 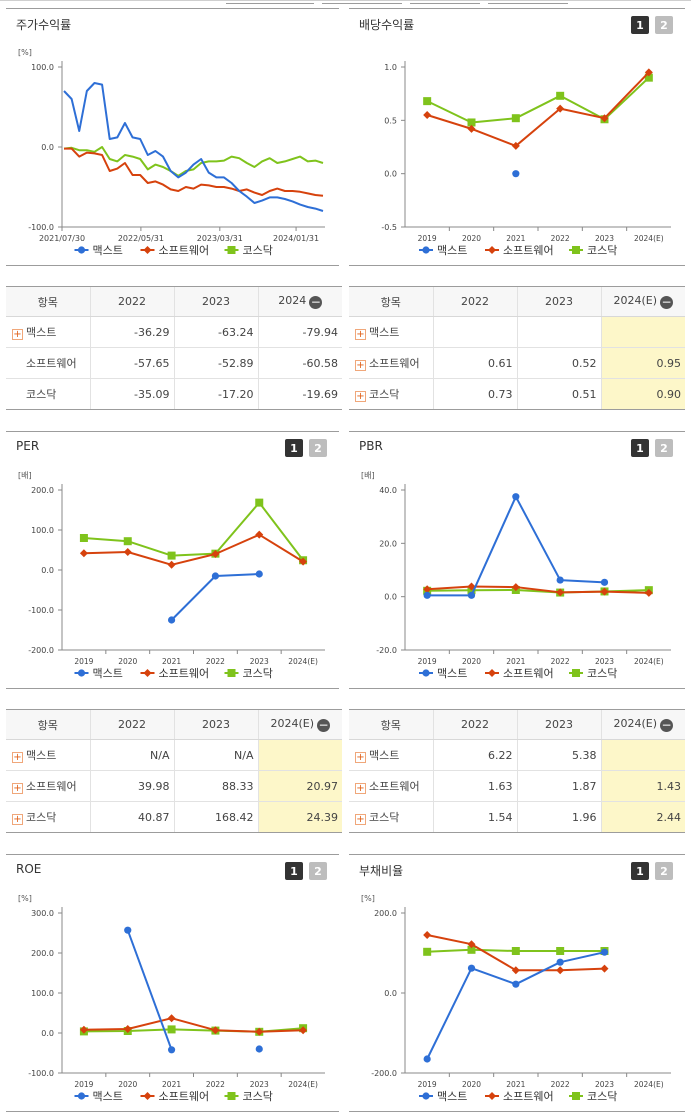 What do you see at coordinates (642, 332) in the screenshot?
I see `dividend-table-cell` at bounding box center [642, 332].